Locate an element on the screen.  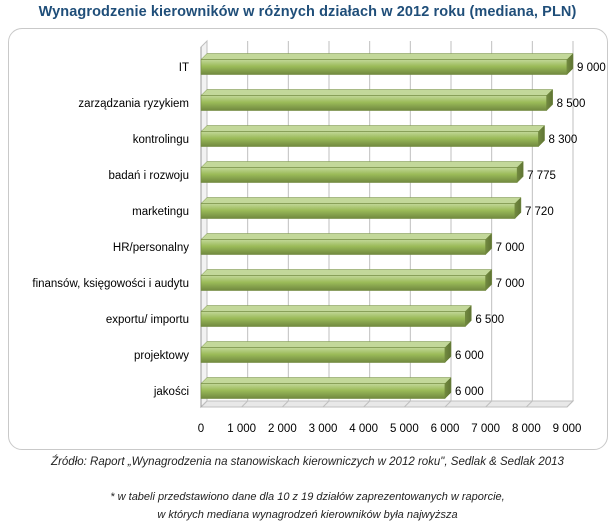
category-label: exportu/ importu is located at coordinates (147, 320).